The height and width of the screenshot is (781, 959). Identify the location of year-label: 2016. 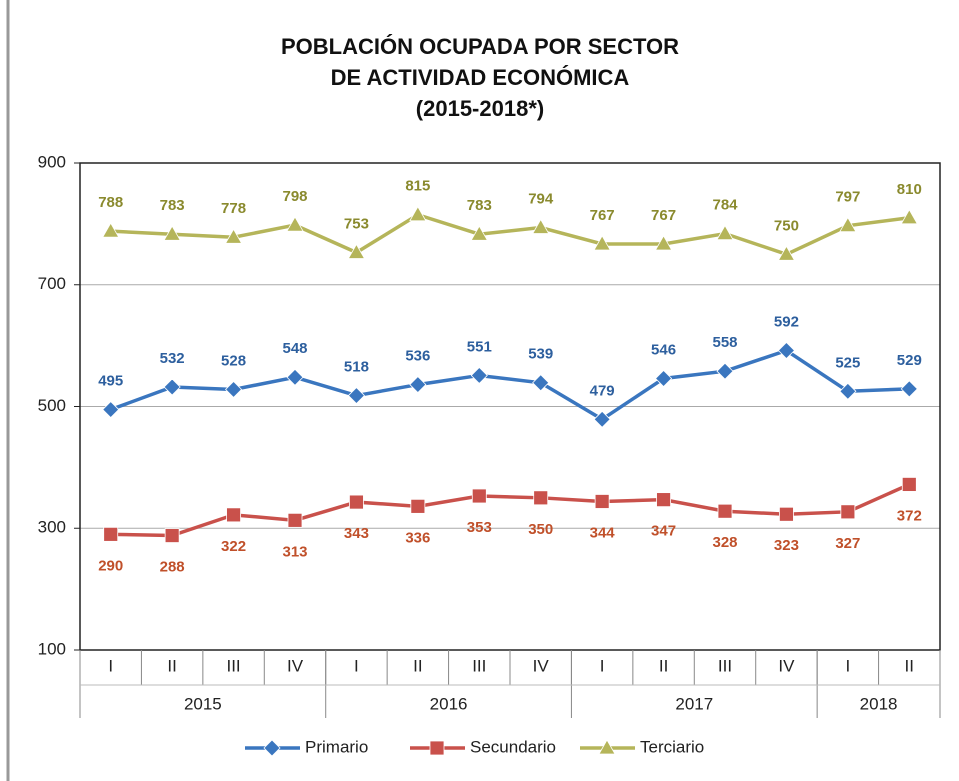
(449, 703).